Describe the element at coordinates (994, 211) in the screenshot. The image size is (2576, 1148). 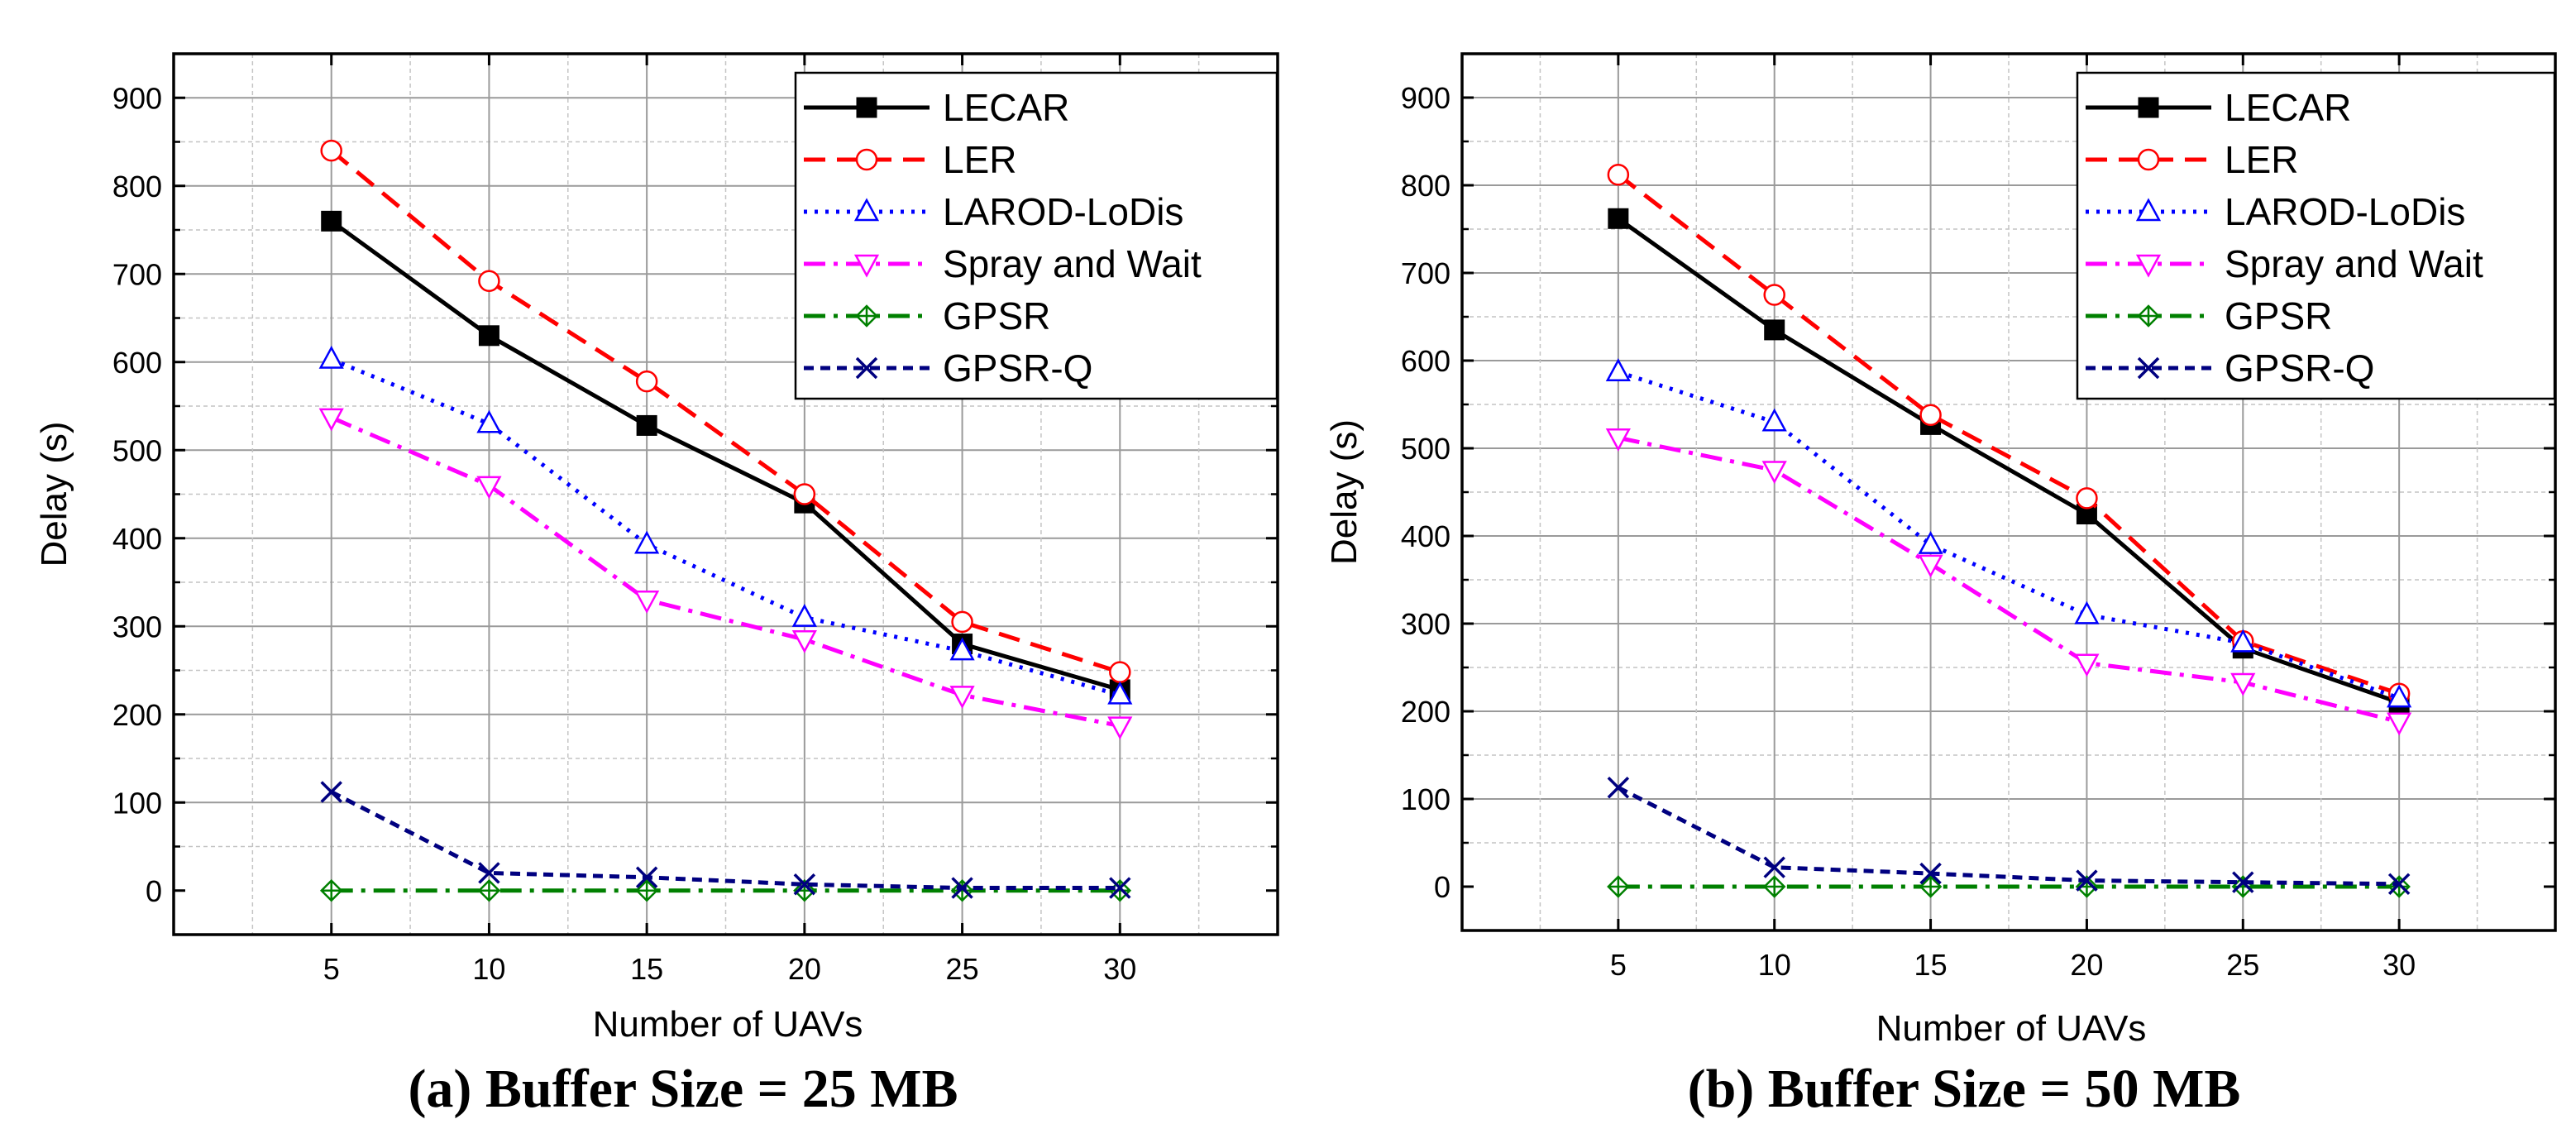
I see `legend-item-larod-lodis: LAROD-LoDis` at that location.